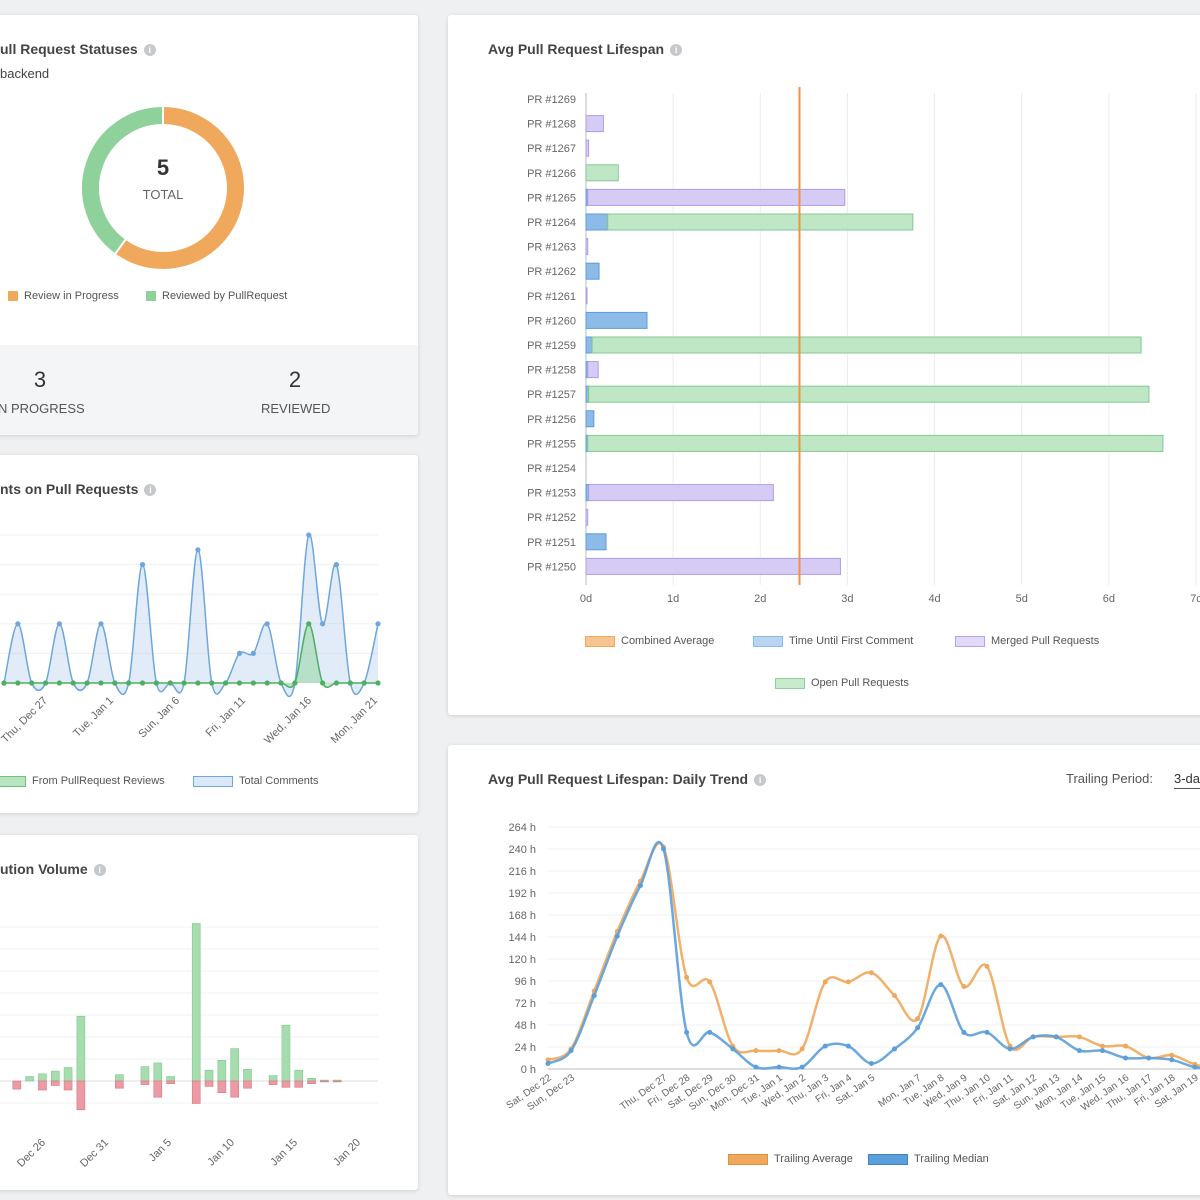  Describe the element at coordinates (522, 960) in the screenshot. I see `trend-y-tick: 120 h` at that location.